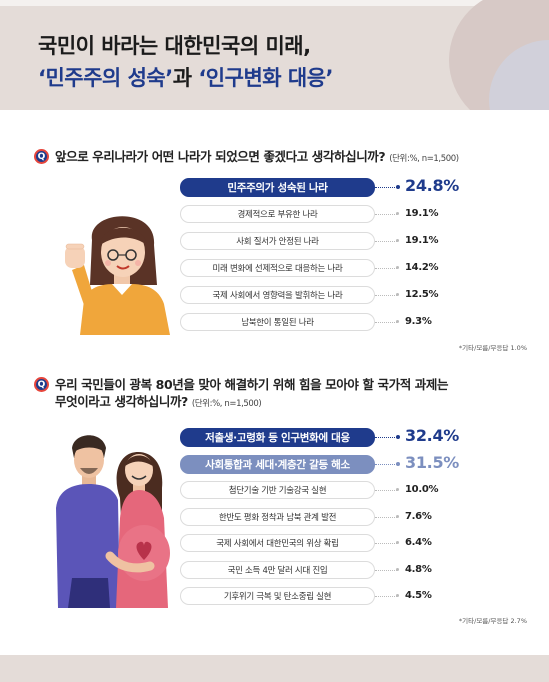 The height and width of the screenshot is (682, 549). Describe the element at coordinates (105, 78) in the screenshot. I see `title-highlight-democracy: ‘민주주의 성숙’` at that location.